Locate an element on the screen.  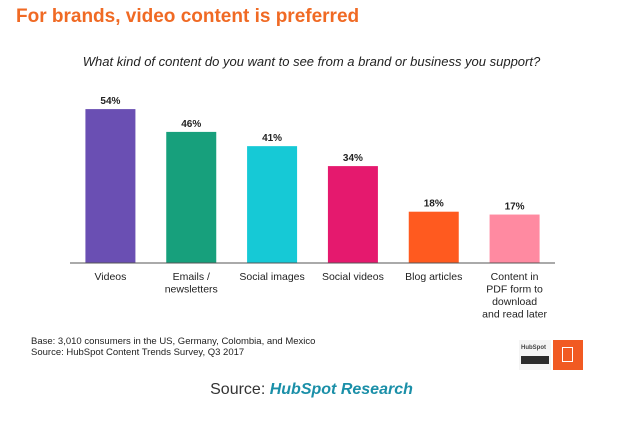
logo-bar is located at coordinates (535, 360).